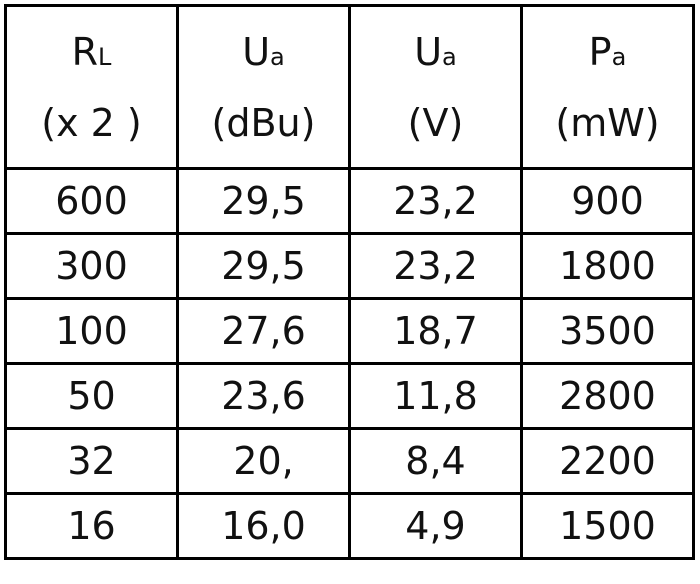 This screenshot has height=584, width=700. I want to click on data-row: 600 29,5 23,2 900, so click(349, 201).